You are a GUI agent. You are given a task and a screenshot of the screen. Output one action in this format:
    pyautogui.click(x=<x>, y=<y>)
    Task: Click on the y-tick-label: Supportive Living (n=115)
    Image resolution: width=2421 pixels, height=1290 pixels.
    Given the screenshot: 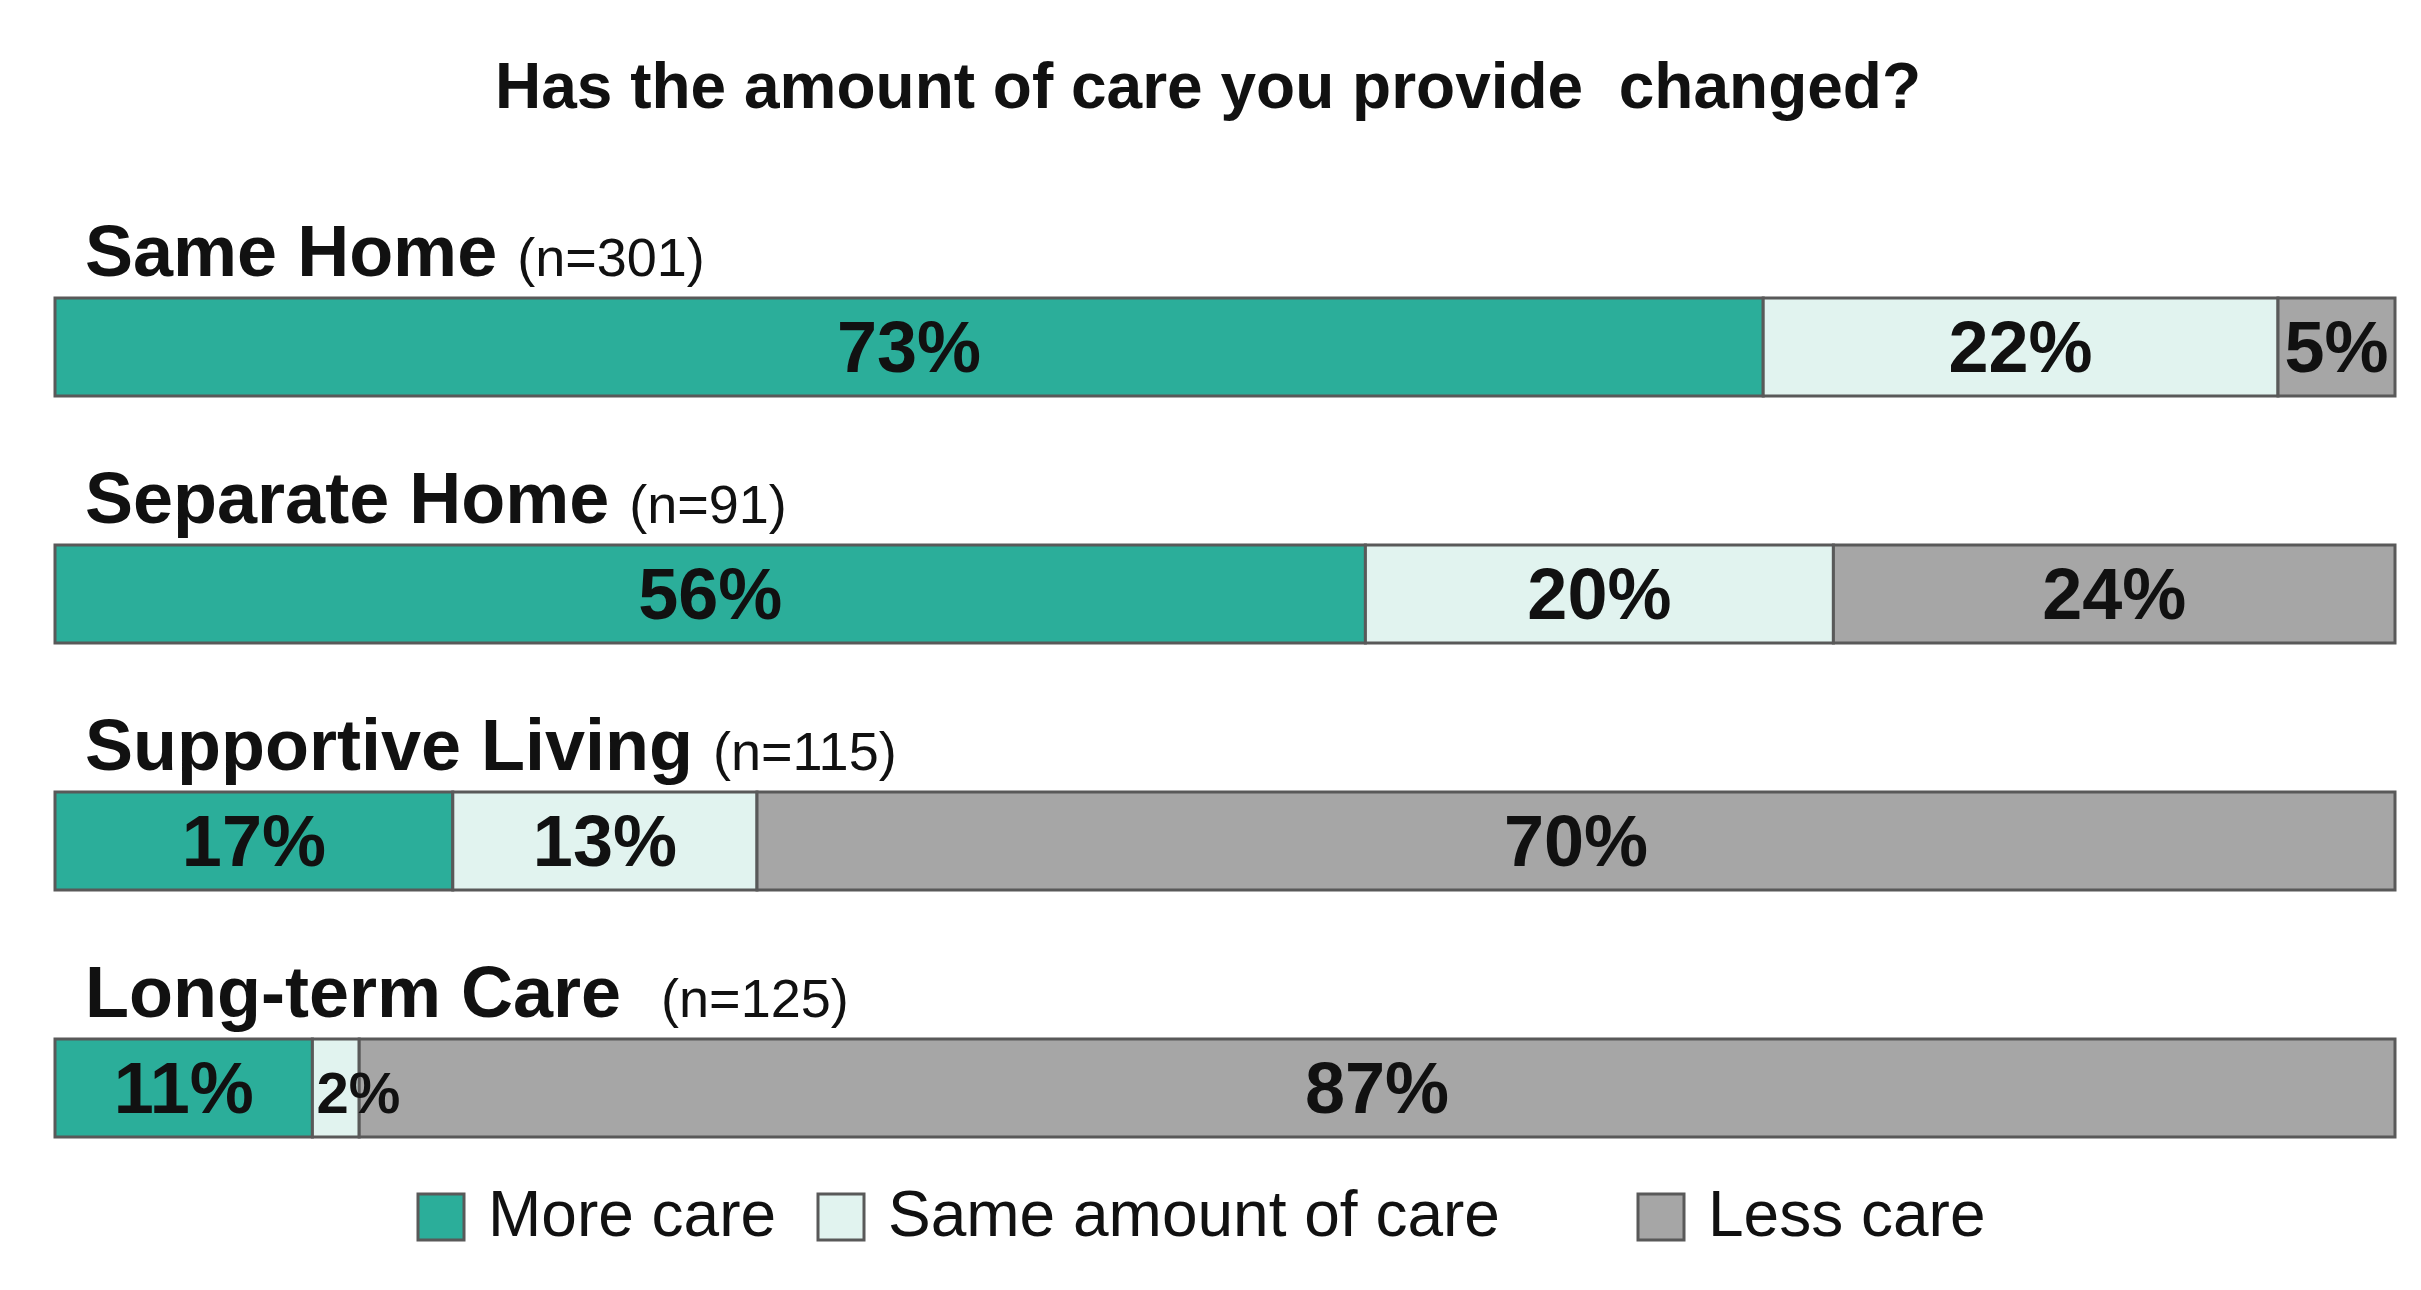 What is the action you would take?
    pyautogui.click(x=491, y=745)
    